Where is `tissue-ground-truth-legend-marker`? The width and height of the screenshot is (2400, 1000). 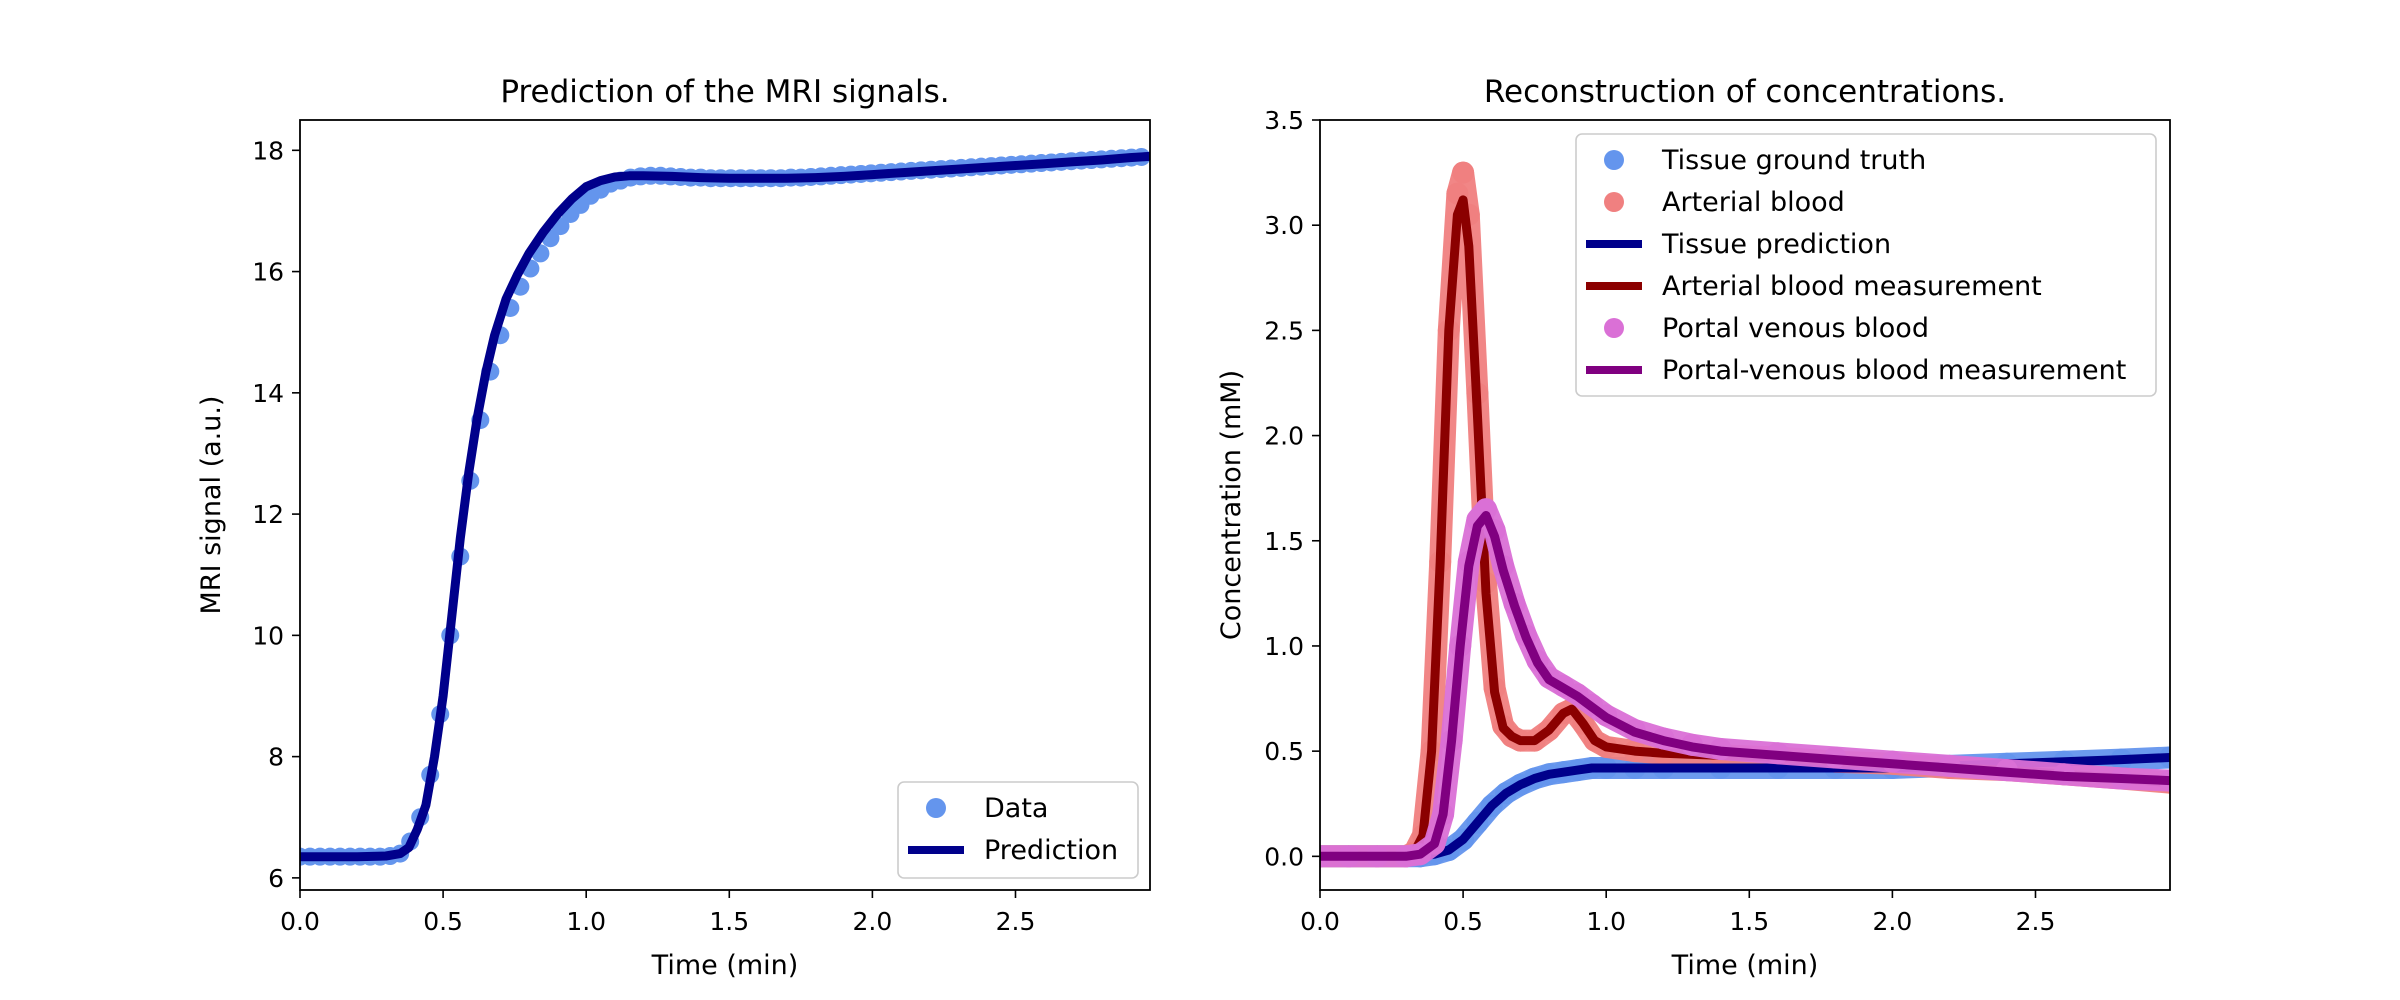
tissue-ground-truth-legend-marker is located at coordinates (1614, 160).